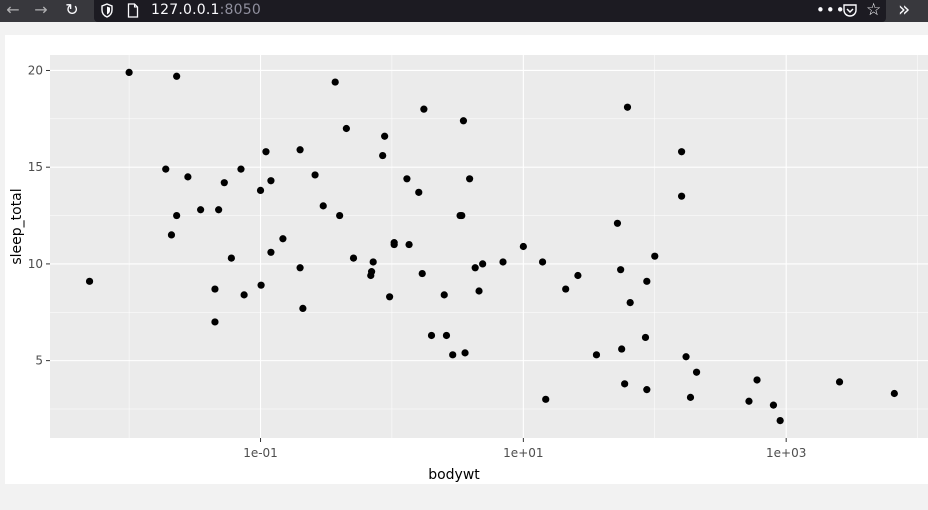 This screenshot has width=928, height=510. What do you see at coordinates (13, 9) in the screenshot?
I see `back-arrow-icon: ←` at bounding box center [13, 9].